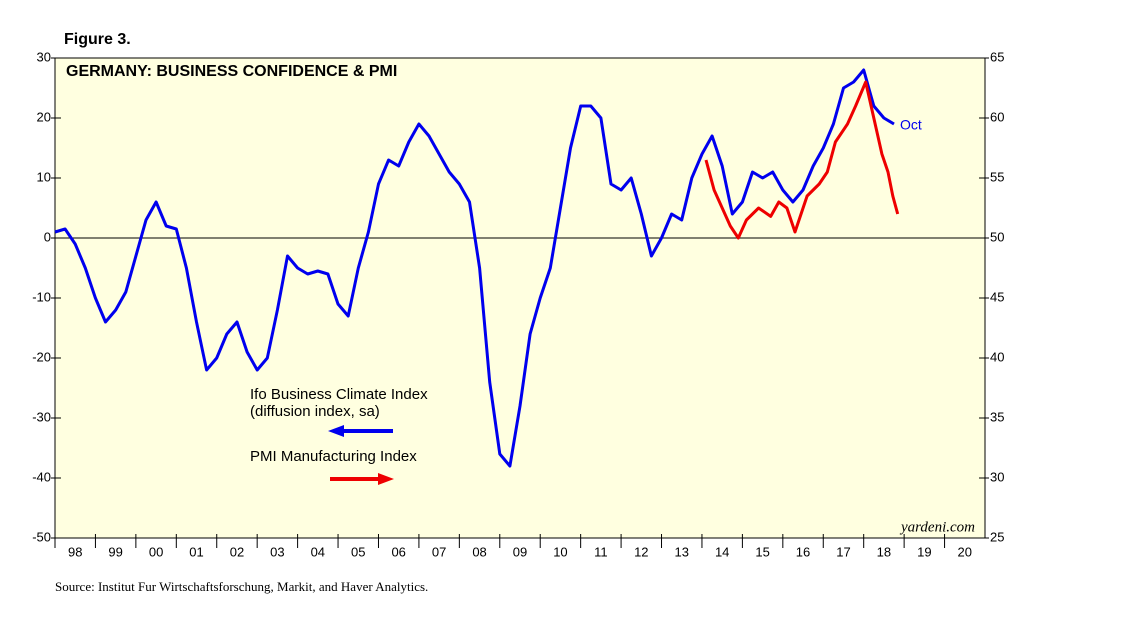  I want to click on y-tick-label: -10, so click(41, 296).